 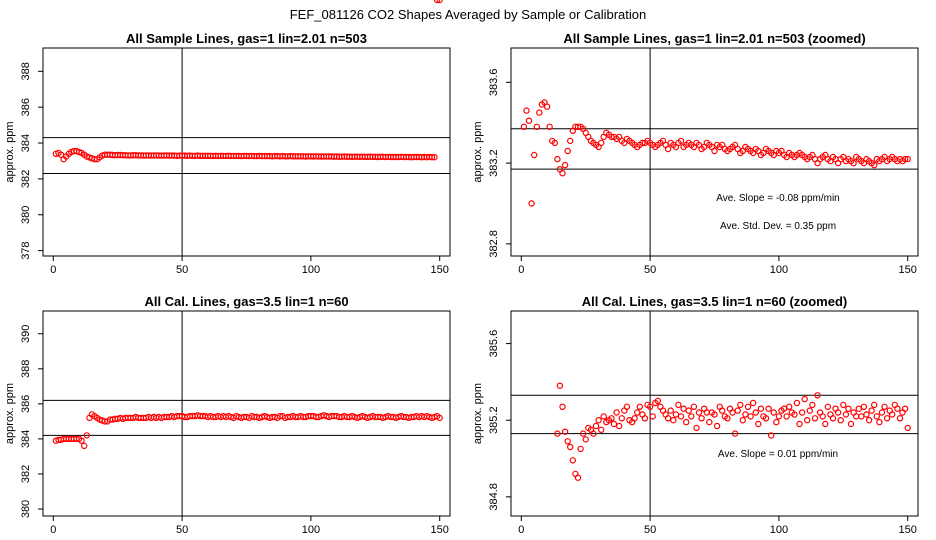 I want to click on panel-3-y-tick-label: 388, so click(x=26, y=369).